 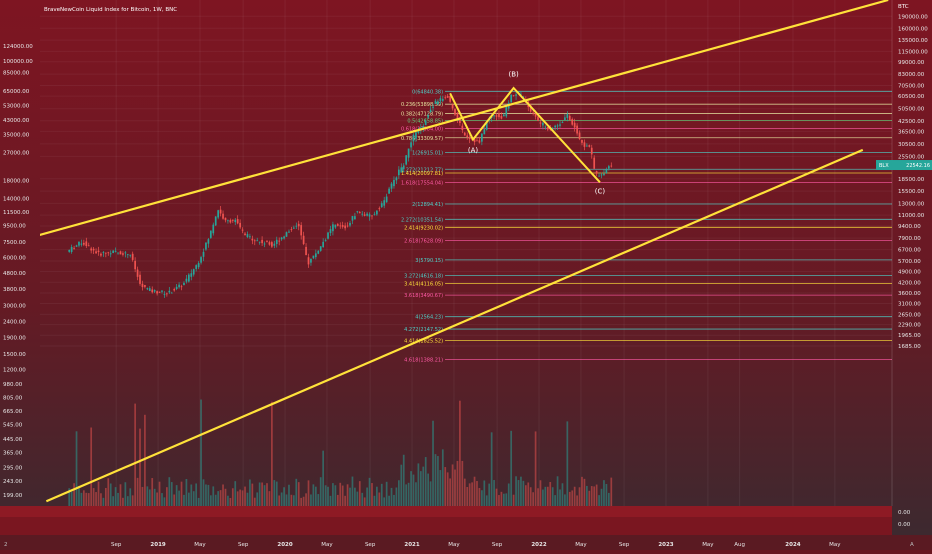 What do you see at coordinates (904, 513) in the screenshot?
I see `indicator-zero-label: 0.00` at bounding box center [904, 513].